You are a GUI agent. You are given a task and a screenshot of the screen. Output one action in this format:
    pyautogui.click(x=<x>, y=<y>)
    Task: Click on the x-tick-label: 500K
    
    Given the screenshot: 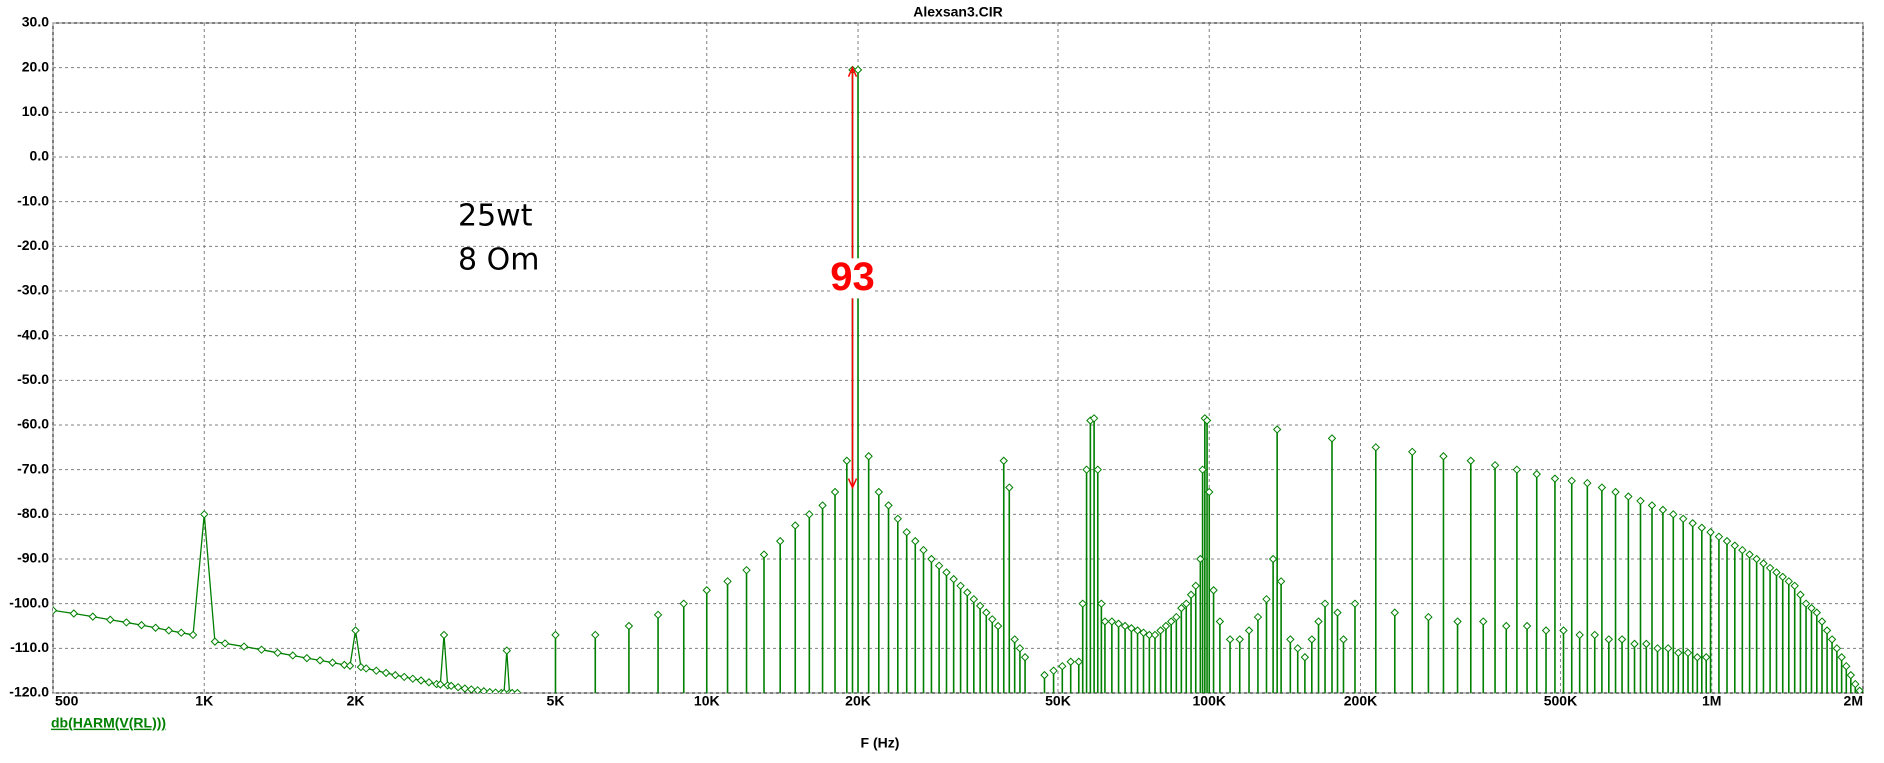 What is the action you would take?
    pyautogui.click(x=1560, y=701)
    